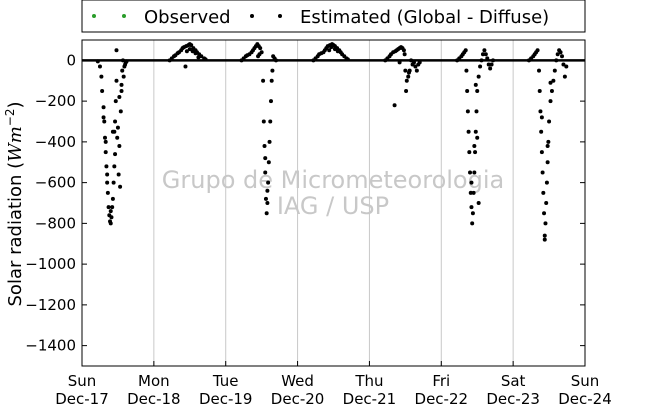 This screenshot has height=409, width=650. I want to click on x-tick-date-6: Dec-23, so click(513, 399).